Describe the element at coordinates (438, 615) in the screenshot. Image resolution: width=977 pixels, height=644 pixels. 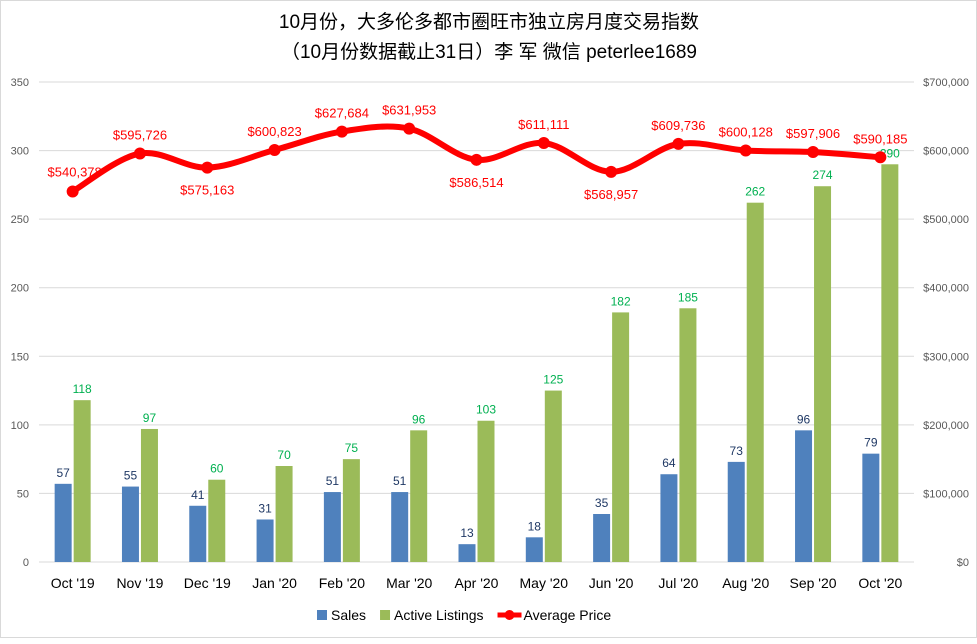
I see `legend-entry-label: Active Listings` at that location.